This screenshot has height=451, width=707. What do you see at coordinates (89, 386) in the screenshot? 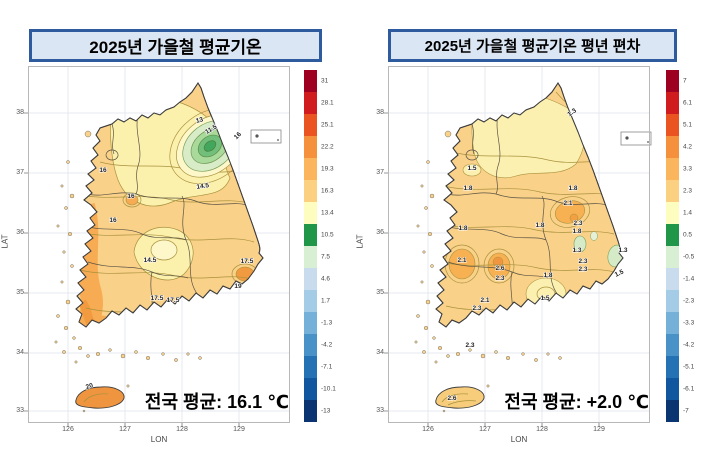
I see `contour-label: 20` at bounding box center [89, 386].